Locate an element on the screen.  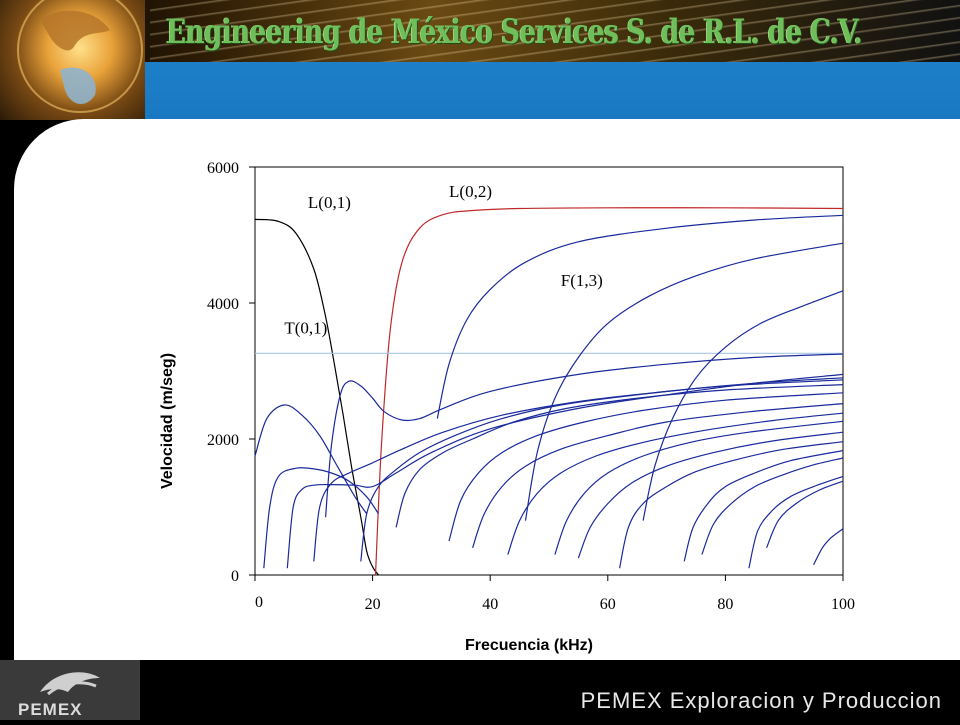
x-tick-label: 60 is located at coordinates (608, 604).